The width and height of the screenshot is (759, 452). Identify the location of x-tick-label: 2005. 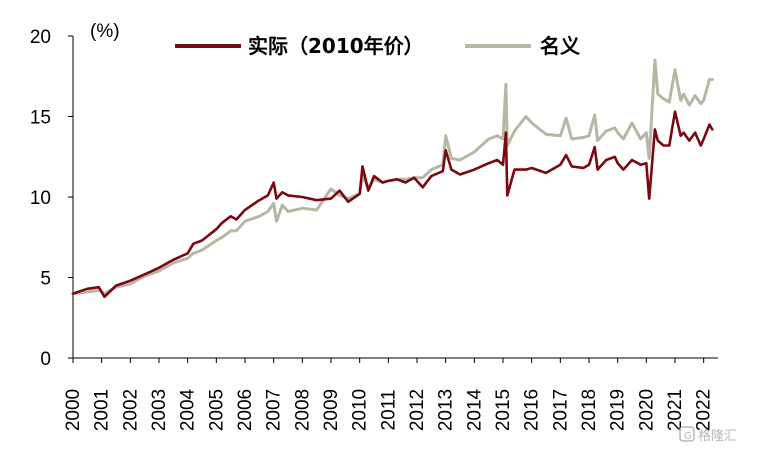
(216, 410).